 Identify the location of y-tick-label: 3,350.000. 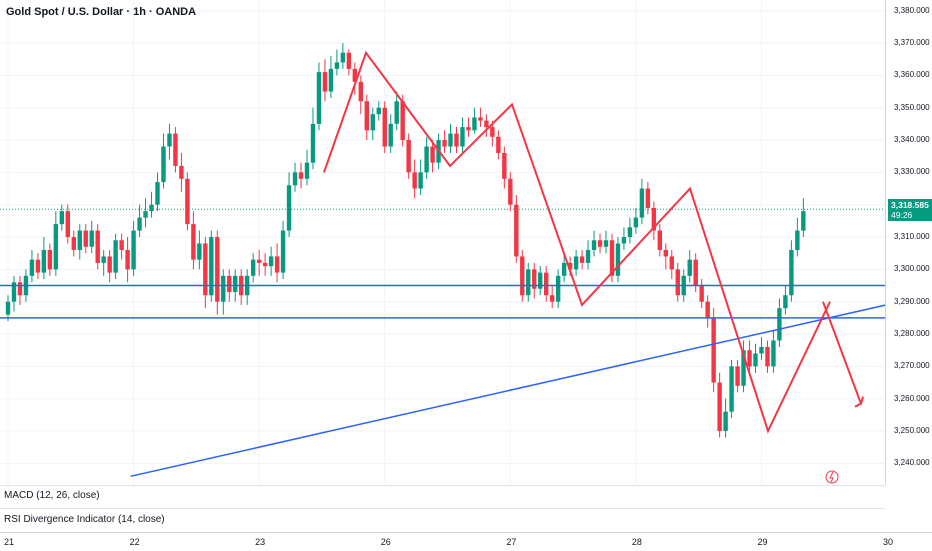
(912, 107).